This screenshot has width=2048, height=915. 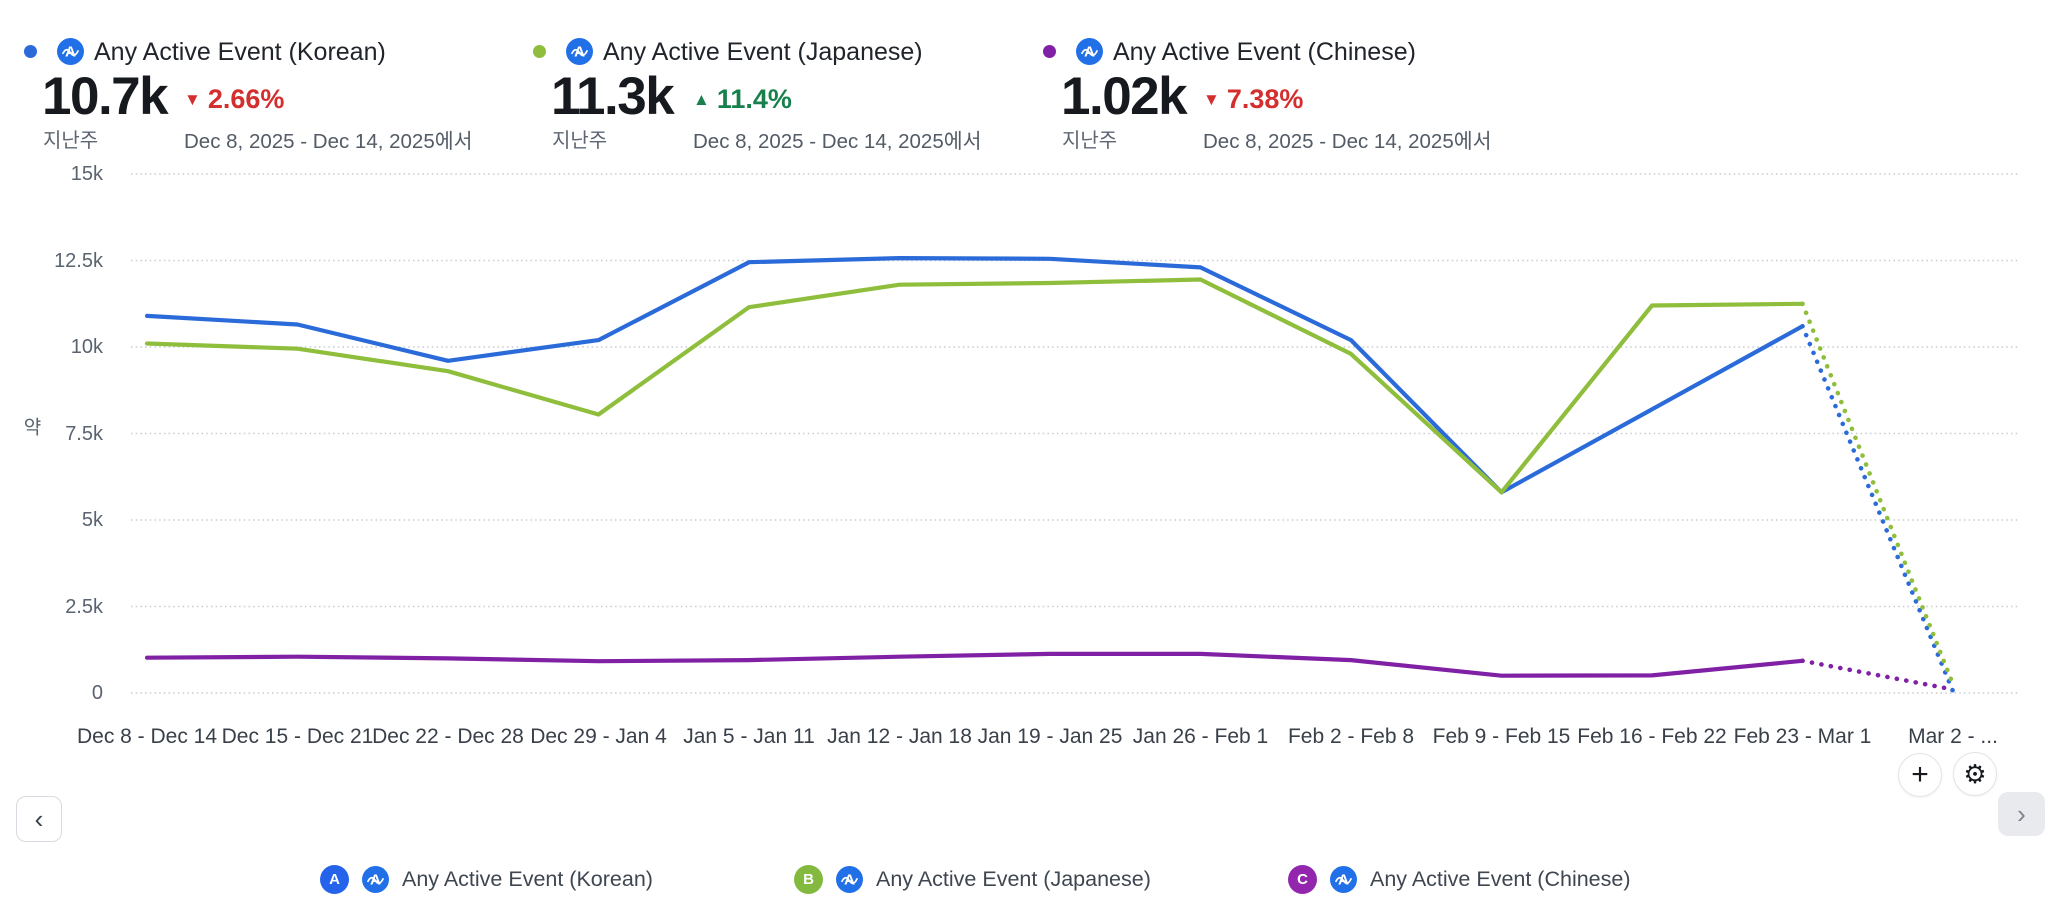 What do you see at coordinates (754, 99) in the screenshot?
I see `delta-percent: 11.4%` at bounding box center [754, 99].